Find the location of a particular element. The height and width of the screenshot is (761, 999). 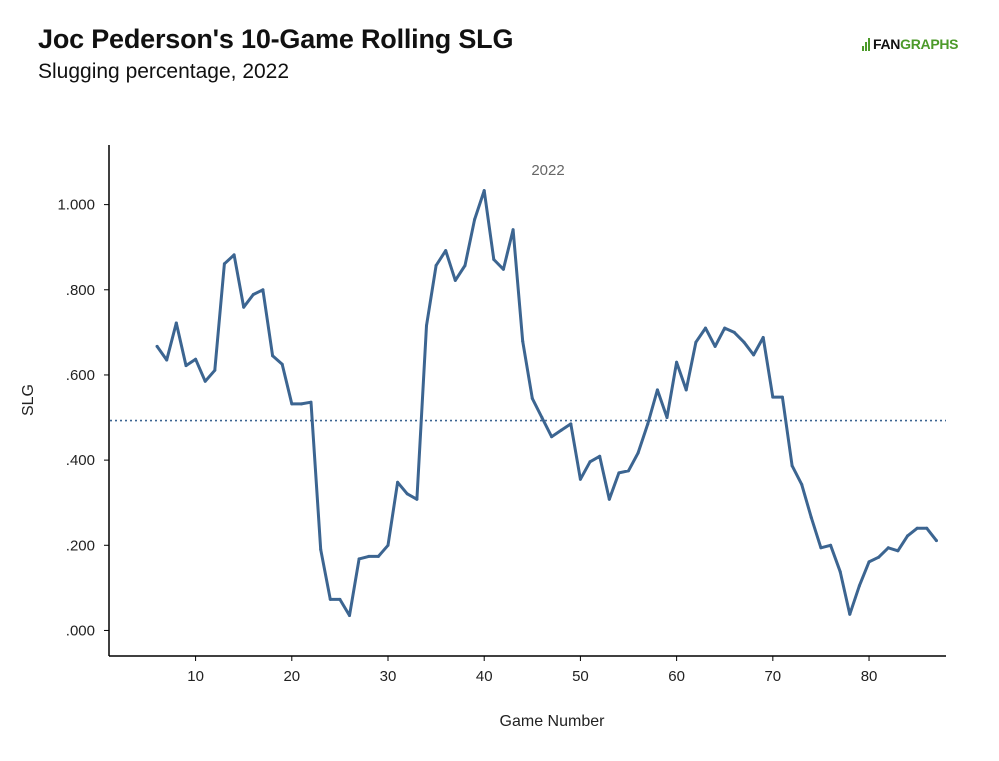

y-tick-label: .200 is located at coordinates (80, 545).